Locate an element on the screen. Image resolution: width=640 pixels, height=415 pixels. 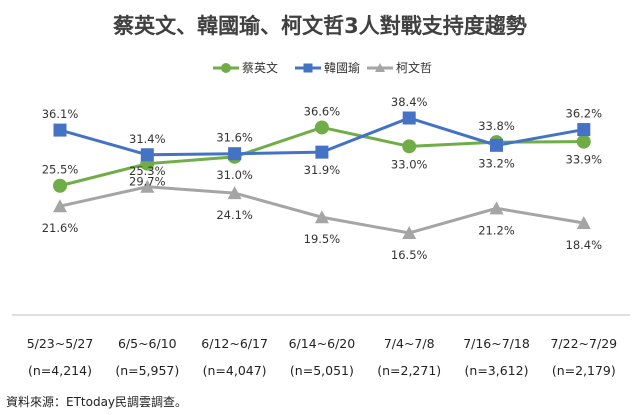
data-label-2-1: 36.1% is located at coordinates (60, 114).